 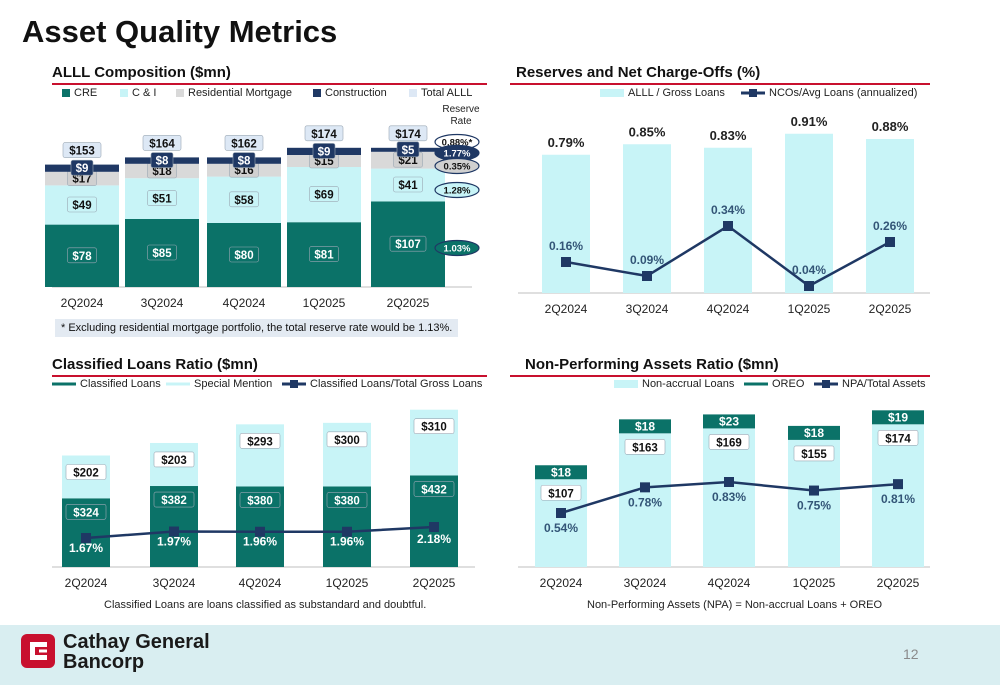 I want to click on legend-cre-swatch, so click(x=66, y=93).